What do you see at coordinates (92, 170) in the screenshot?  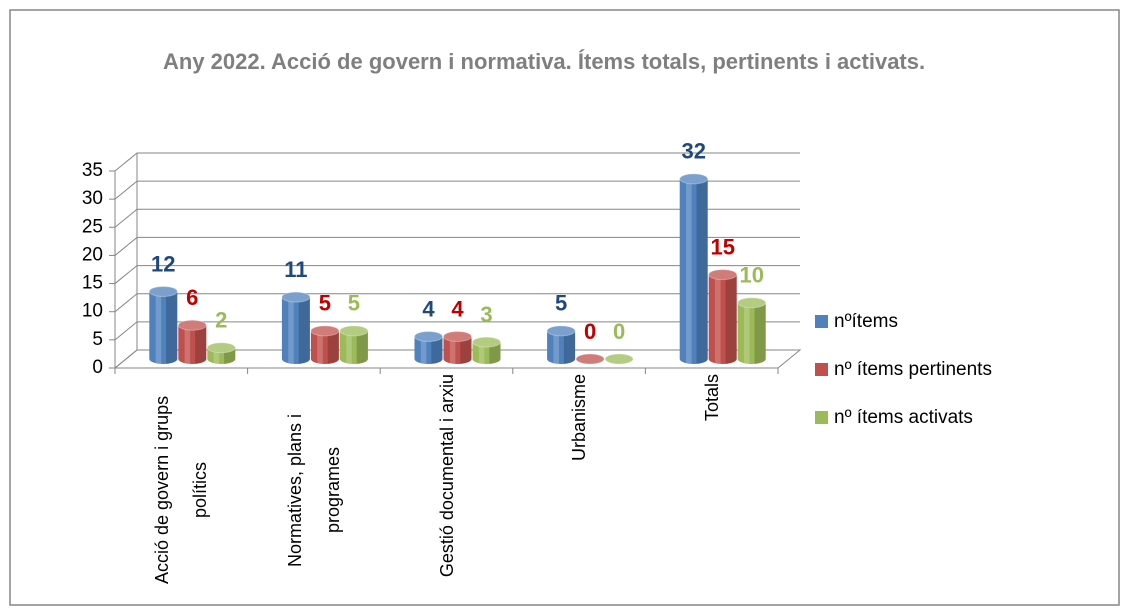 I see `y-tick-label: 35` at bounding box center [92, 170].